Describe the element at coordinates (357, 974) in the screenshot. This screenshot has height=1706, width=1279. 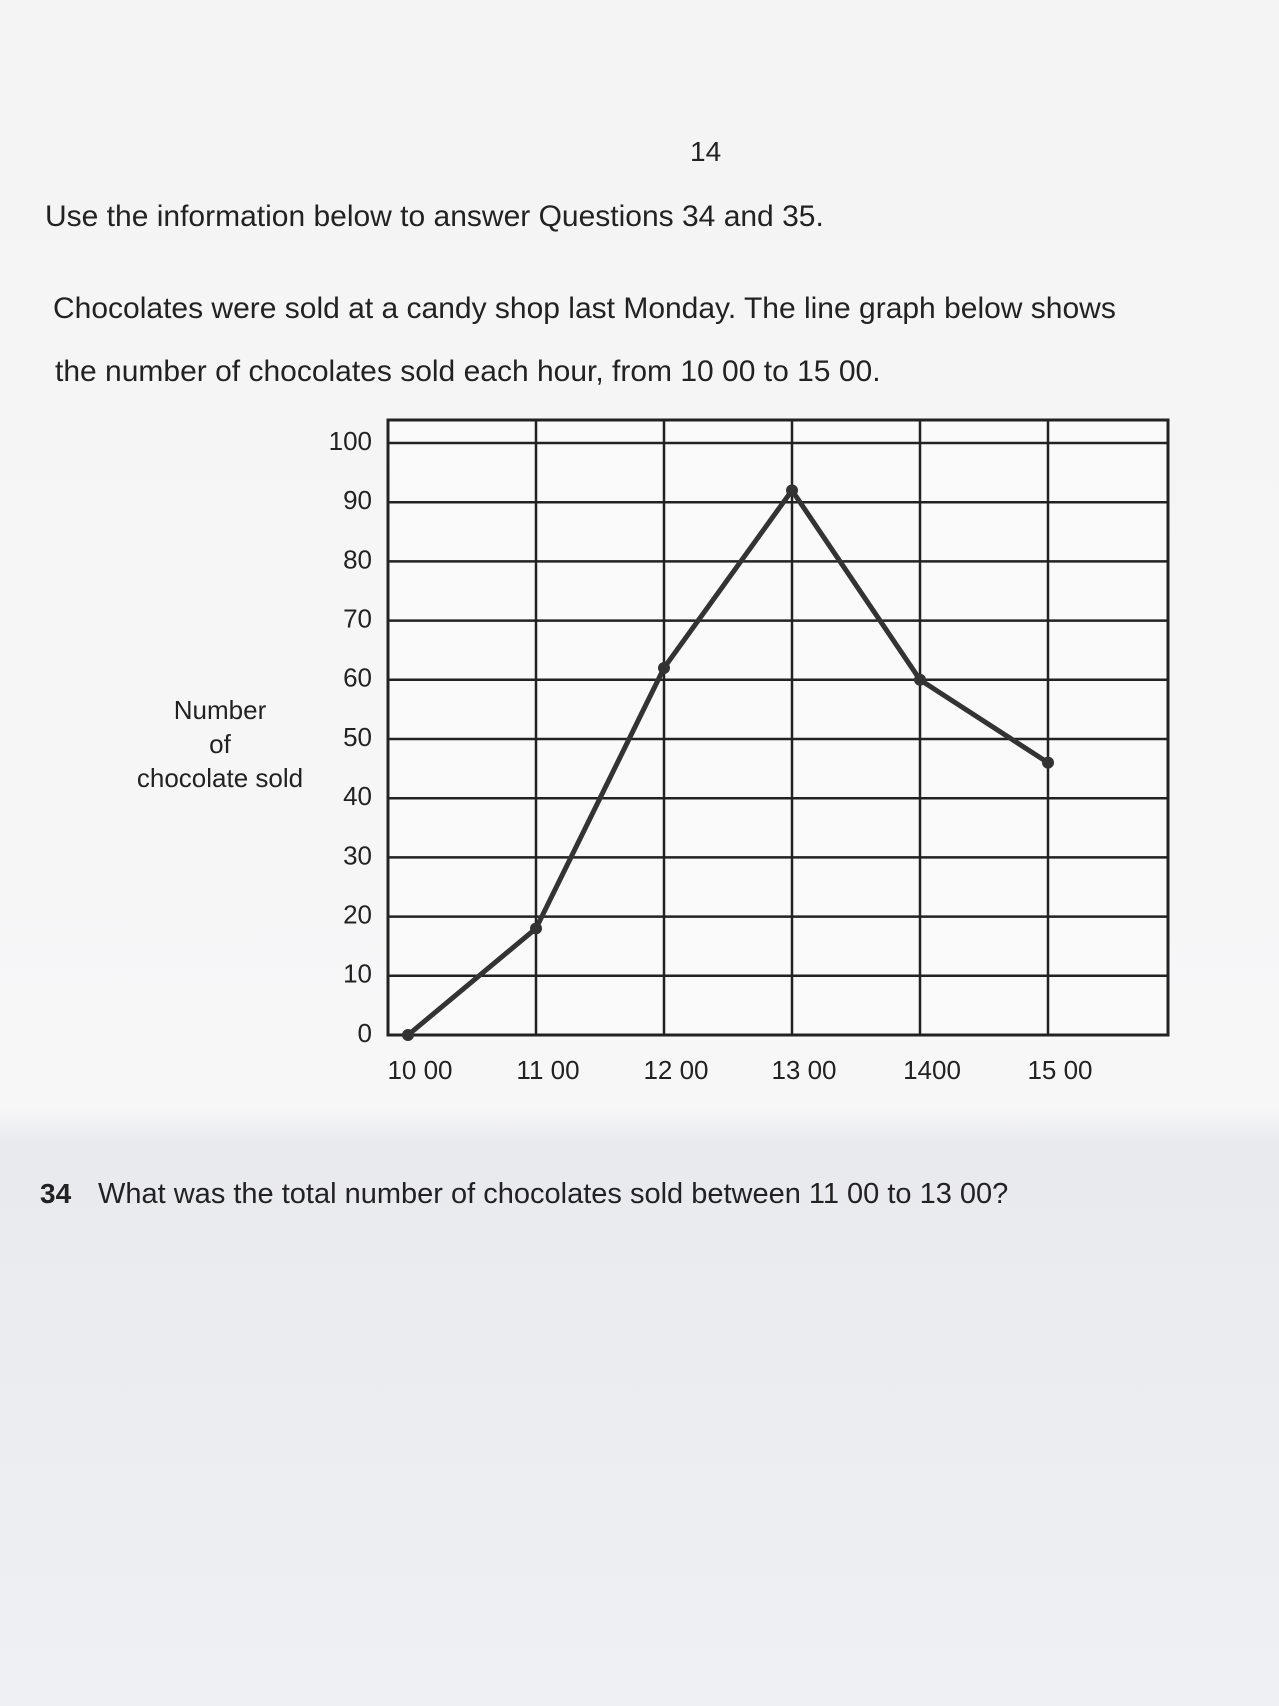
I see `y-tick-label: 10` at that location.